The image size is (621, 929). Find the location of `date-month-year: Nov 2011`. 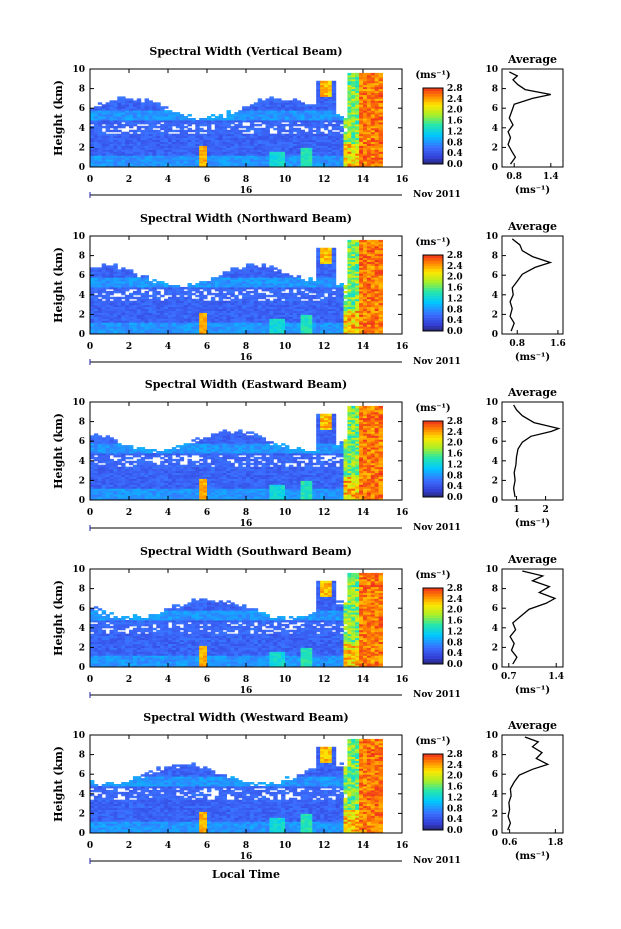

date-month-year: Nov 2011 is located at coordinates (437, 195).